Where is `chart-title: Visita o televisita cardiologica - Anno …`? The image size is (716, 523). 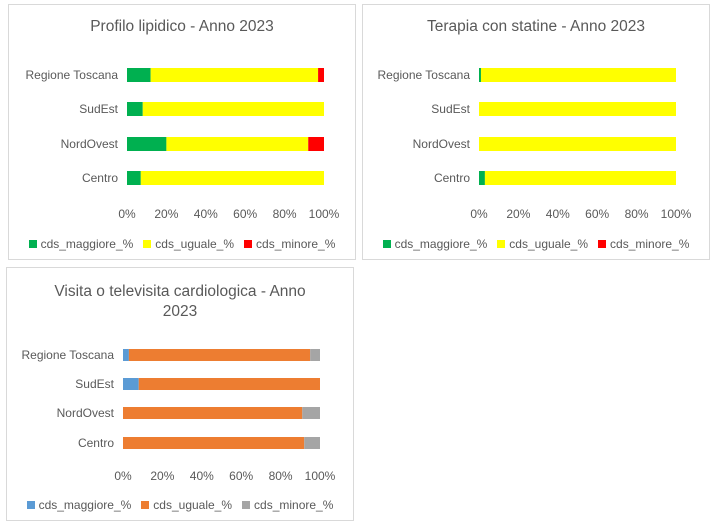 chart-title: Visita o televisita cardiologica - Anno … is located at coordinates (180, 301).